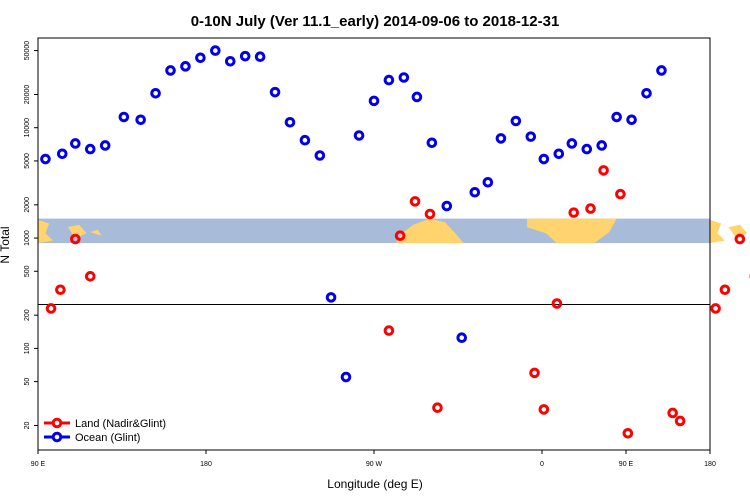 The image size is (750, 500). I want to click on x-tick-label: 90 W, so click(374, 464).